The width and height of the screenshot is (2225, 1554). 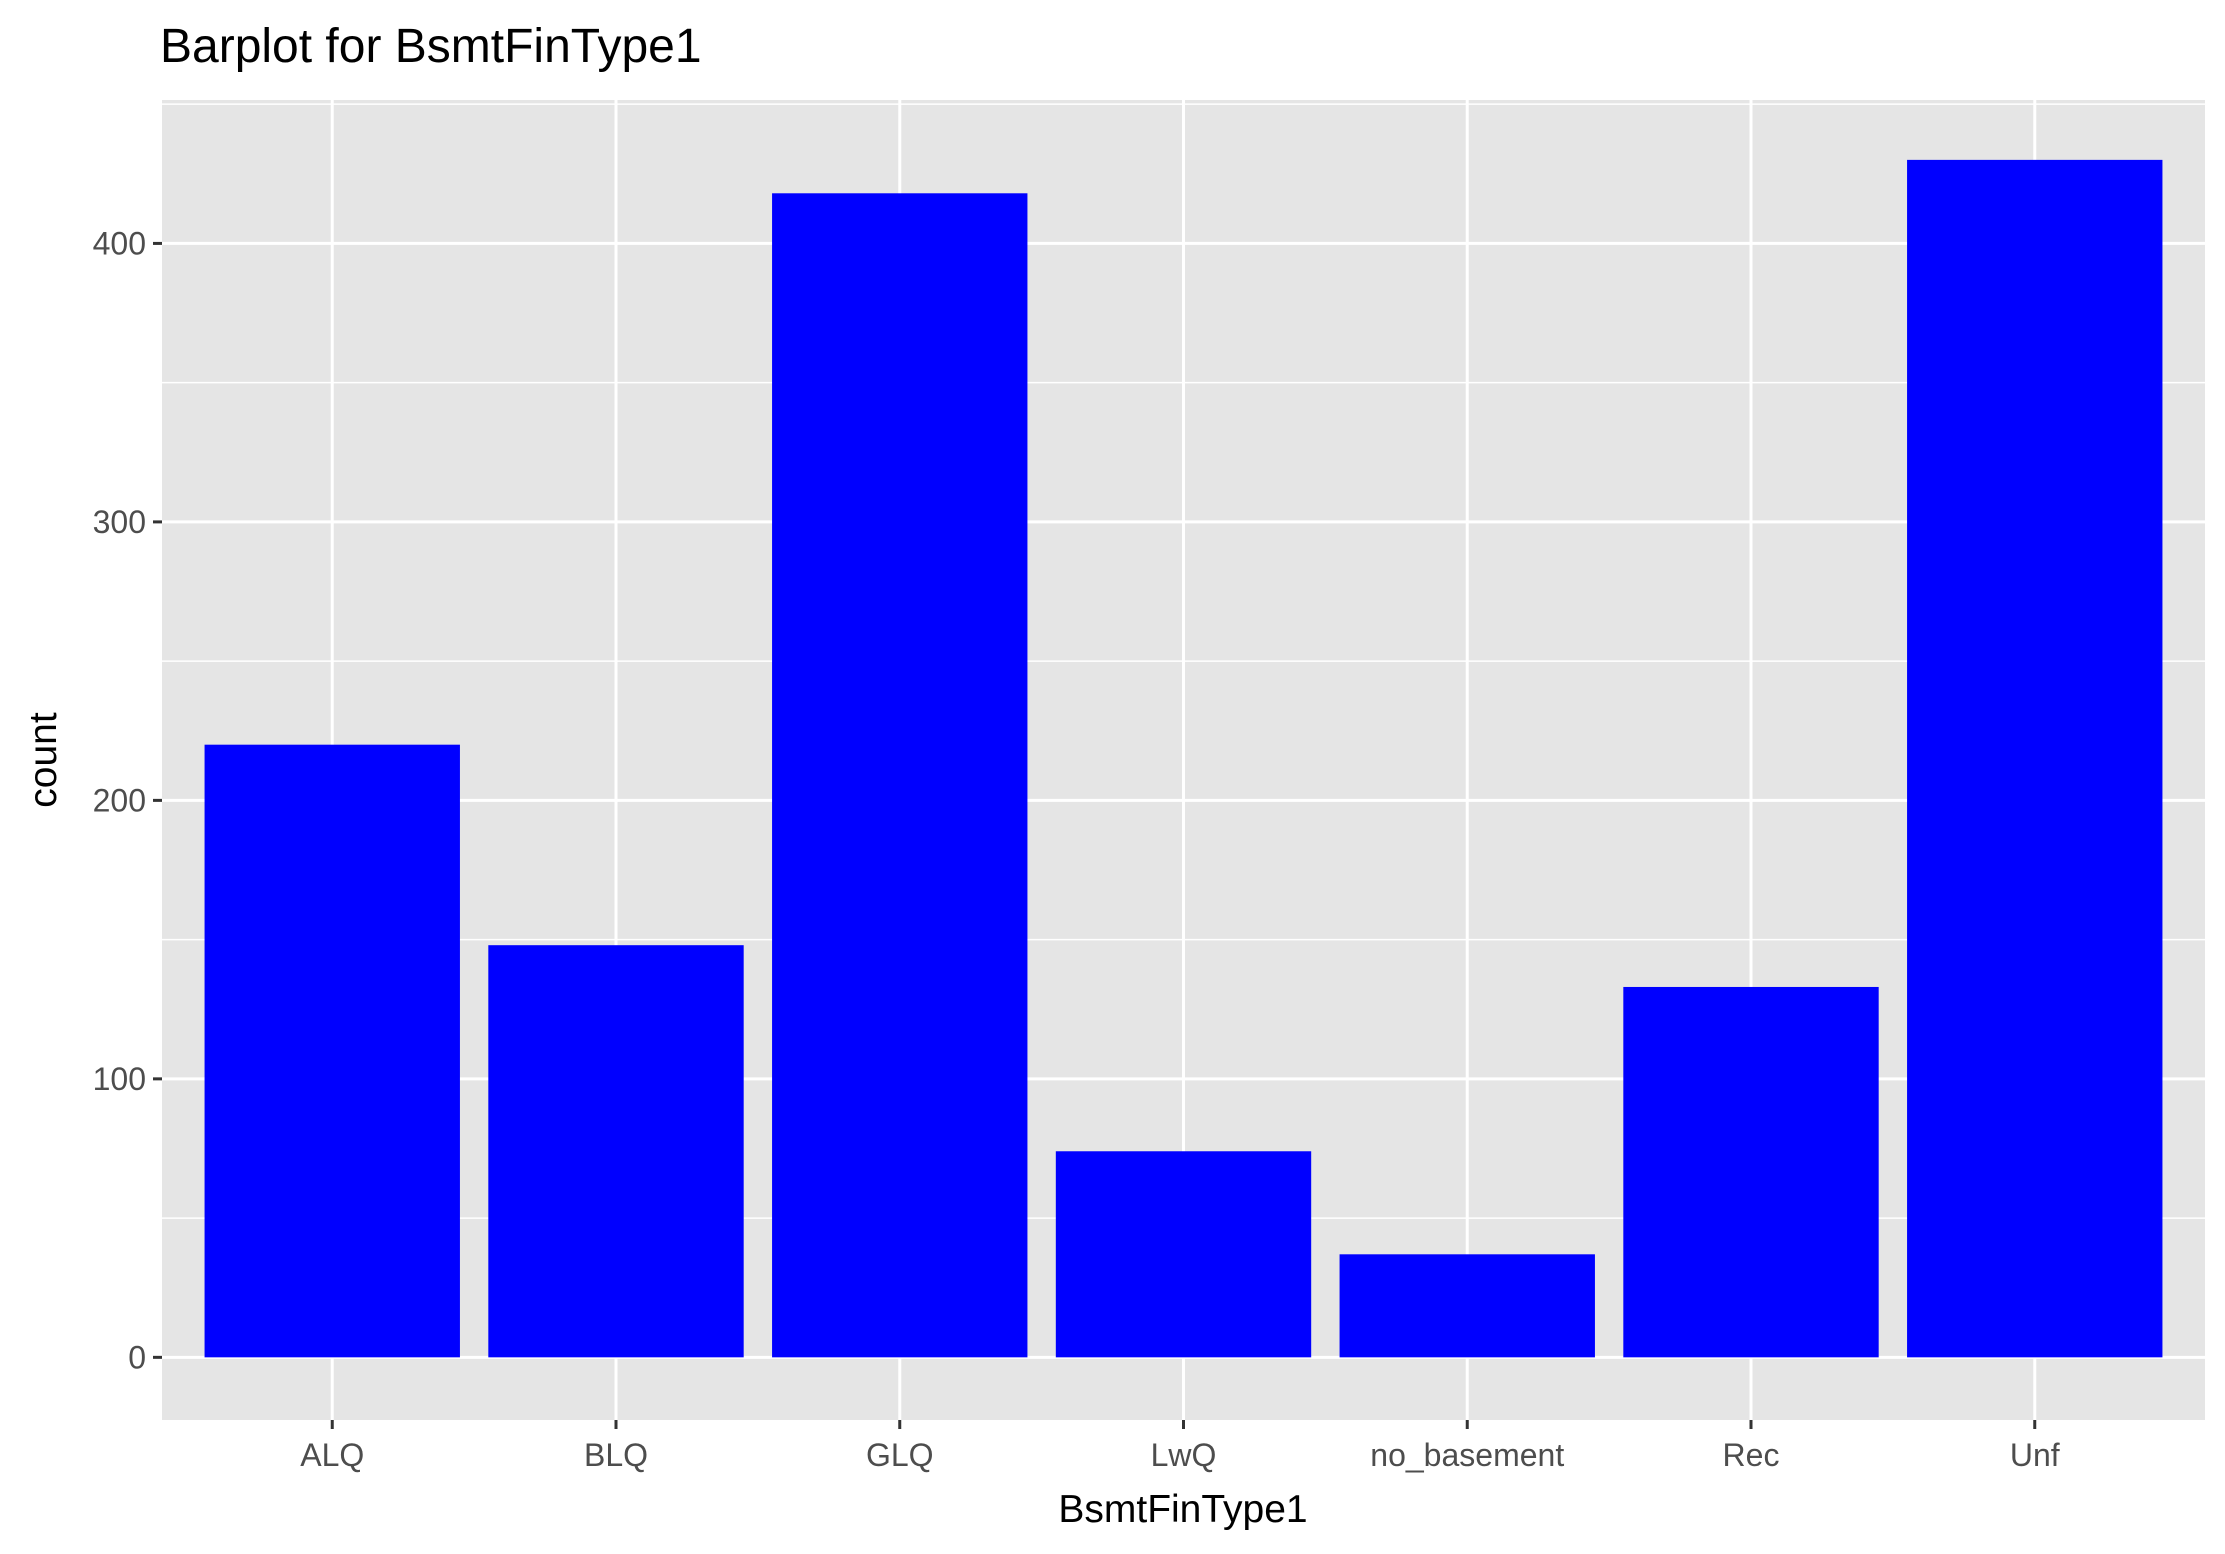 I want to click on bar-no_basement, so click(x=1467, y=1306).